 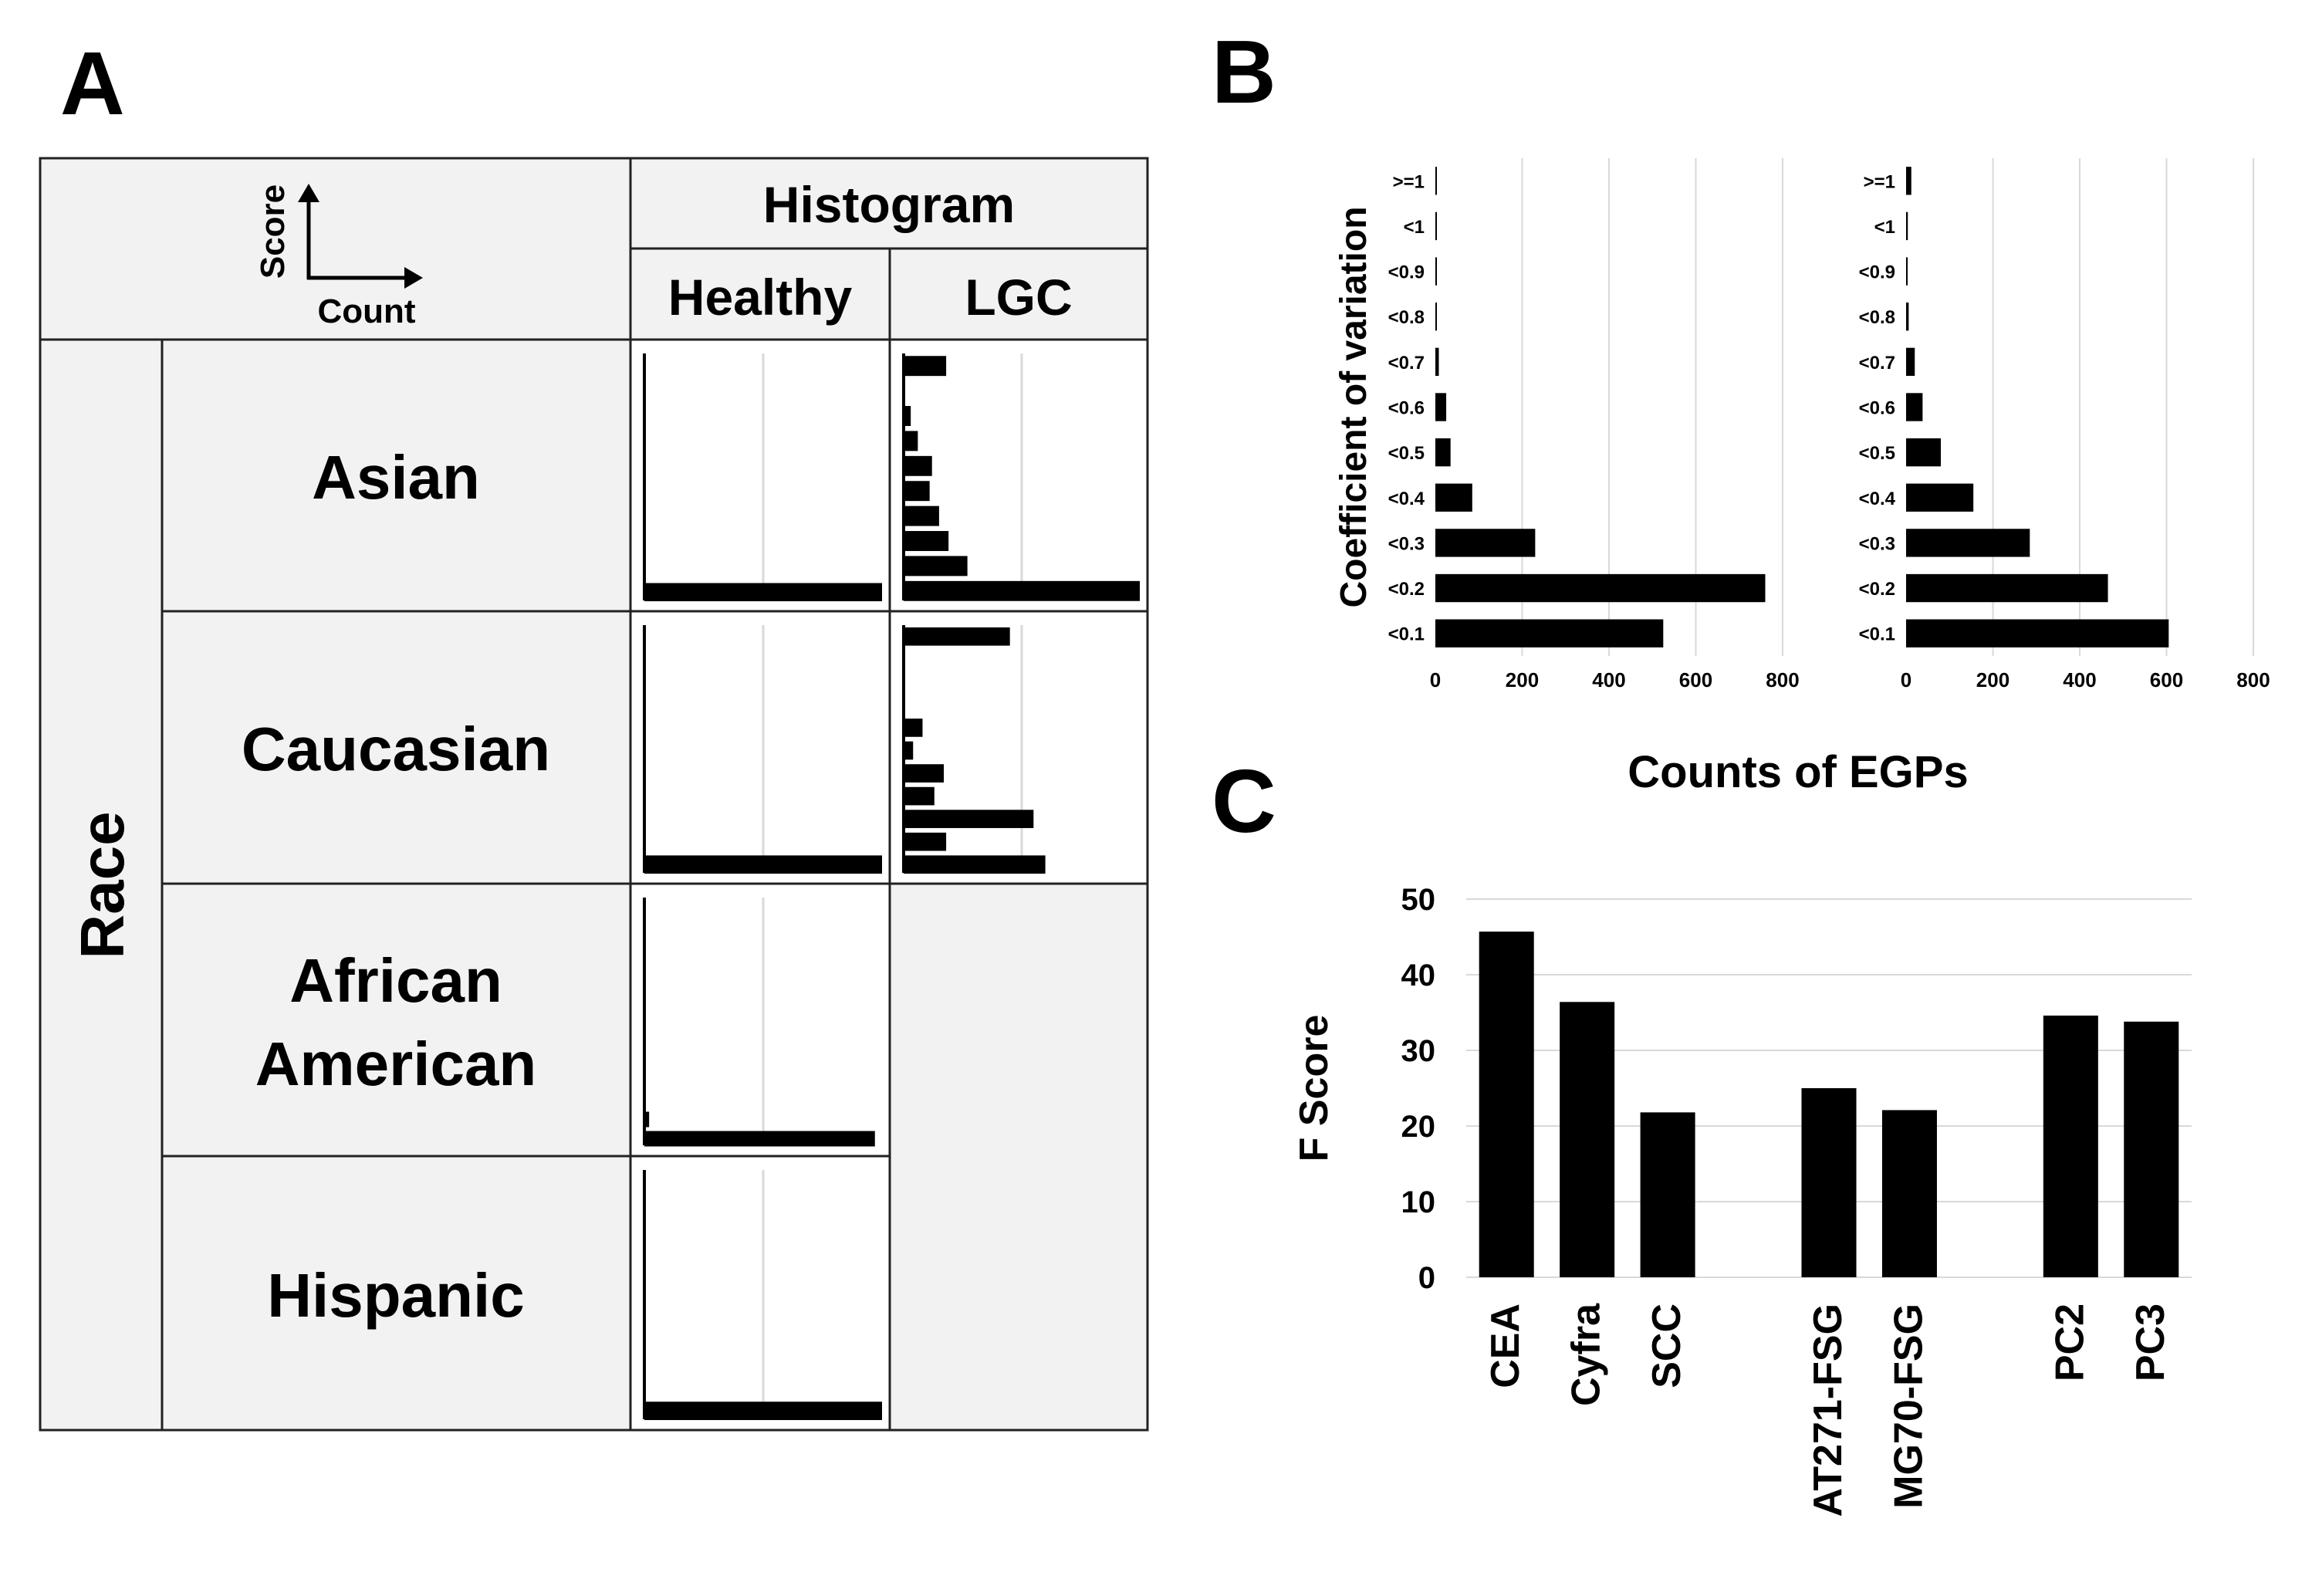 What do you see at coordinates (1906, 680) in the screenshot?
I see `x-tick-label: 0` at bounding box center [1906, 680].